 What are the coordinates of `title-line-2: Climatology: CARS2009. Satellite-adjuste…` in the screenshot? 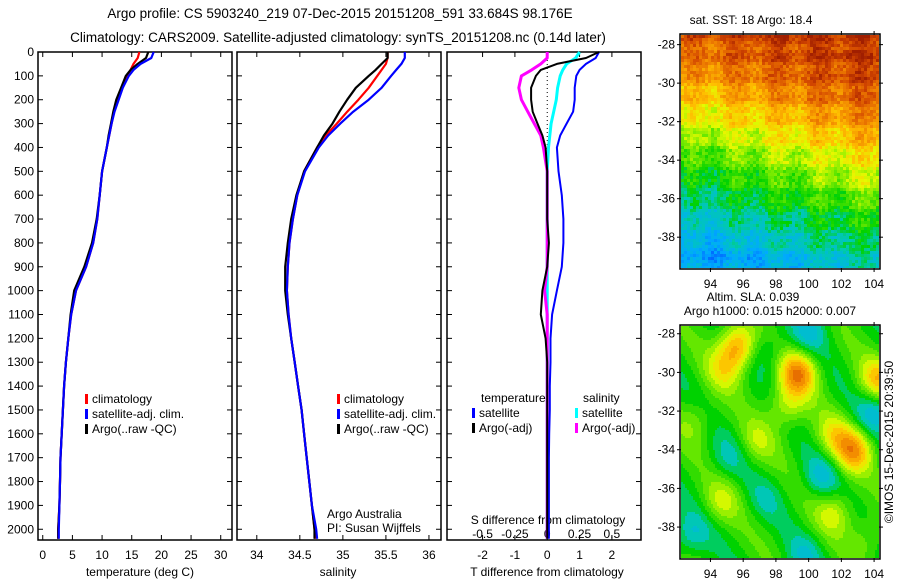 It's located at (338, 37).